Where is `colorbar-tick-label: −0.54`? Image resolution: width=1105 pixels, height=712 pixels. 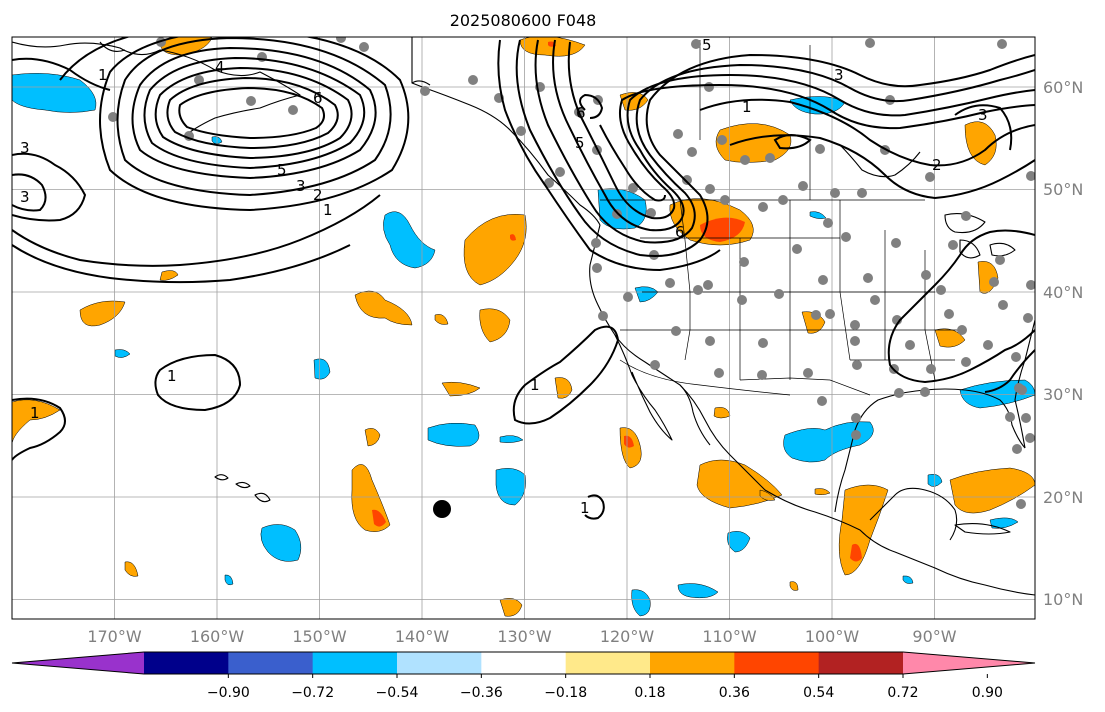 colorbar-tick-label: −0.54 is located at coordinates (397, 693).